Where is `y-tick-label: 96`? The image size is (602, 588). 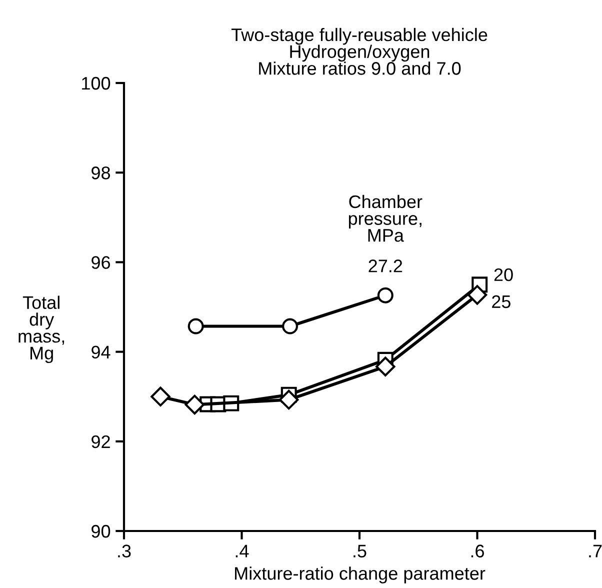 y-tick-label: 96 is located at coordinates (101, 262).